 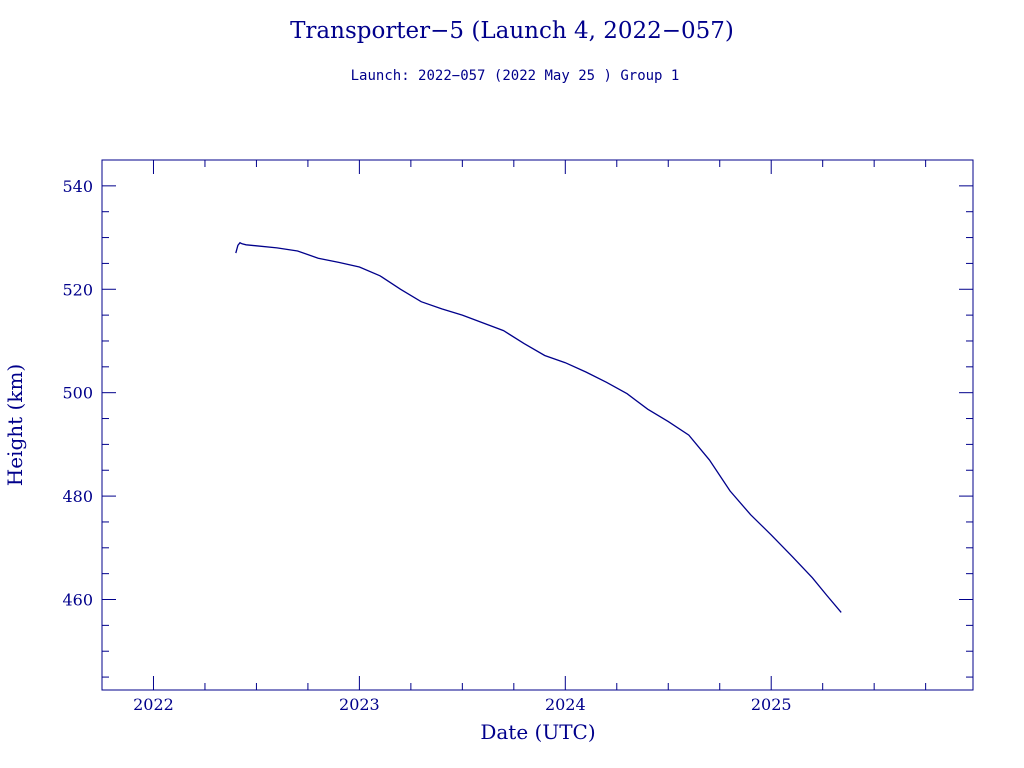 What do you see at coordinates (153, 704) in the screenshot?
I see `x-tick-label: 2022` at bounding box center [153, 704].